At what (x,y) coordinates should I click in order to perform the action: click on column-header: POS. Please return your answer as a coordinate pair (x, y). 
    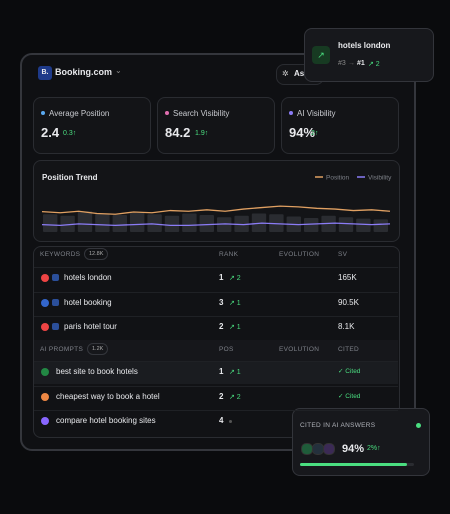
    Looking at the image, I should click on (226, 349).